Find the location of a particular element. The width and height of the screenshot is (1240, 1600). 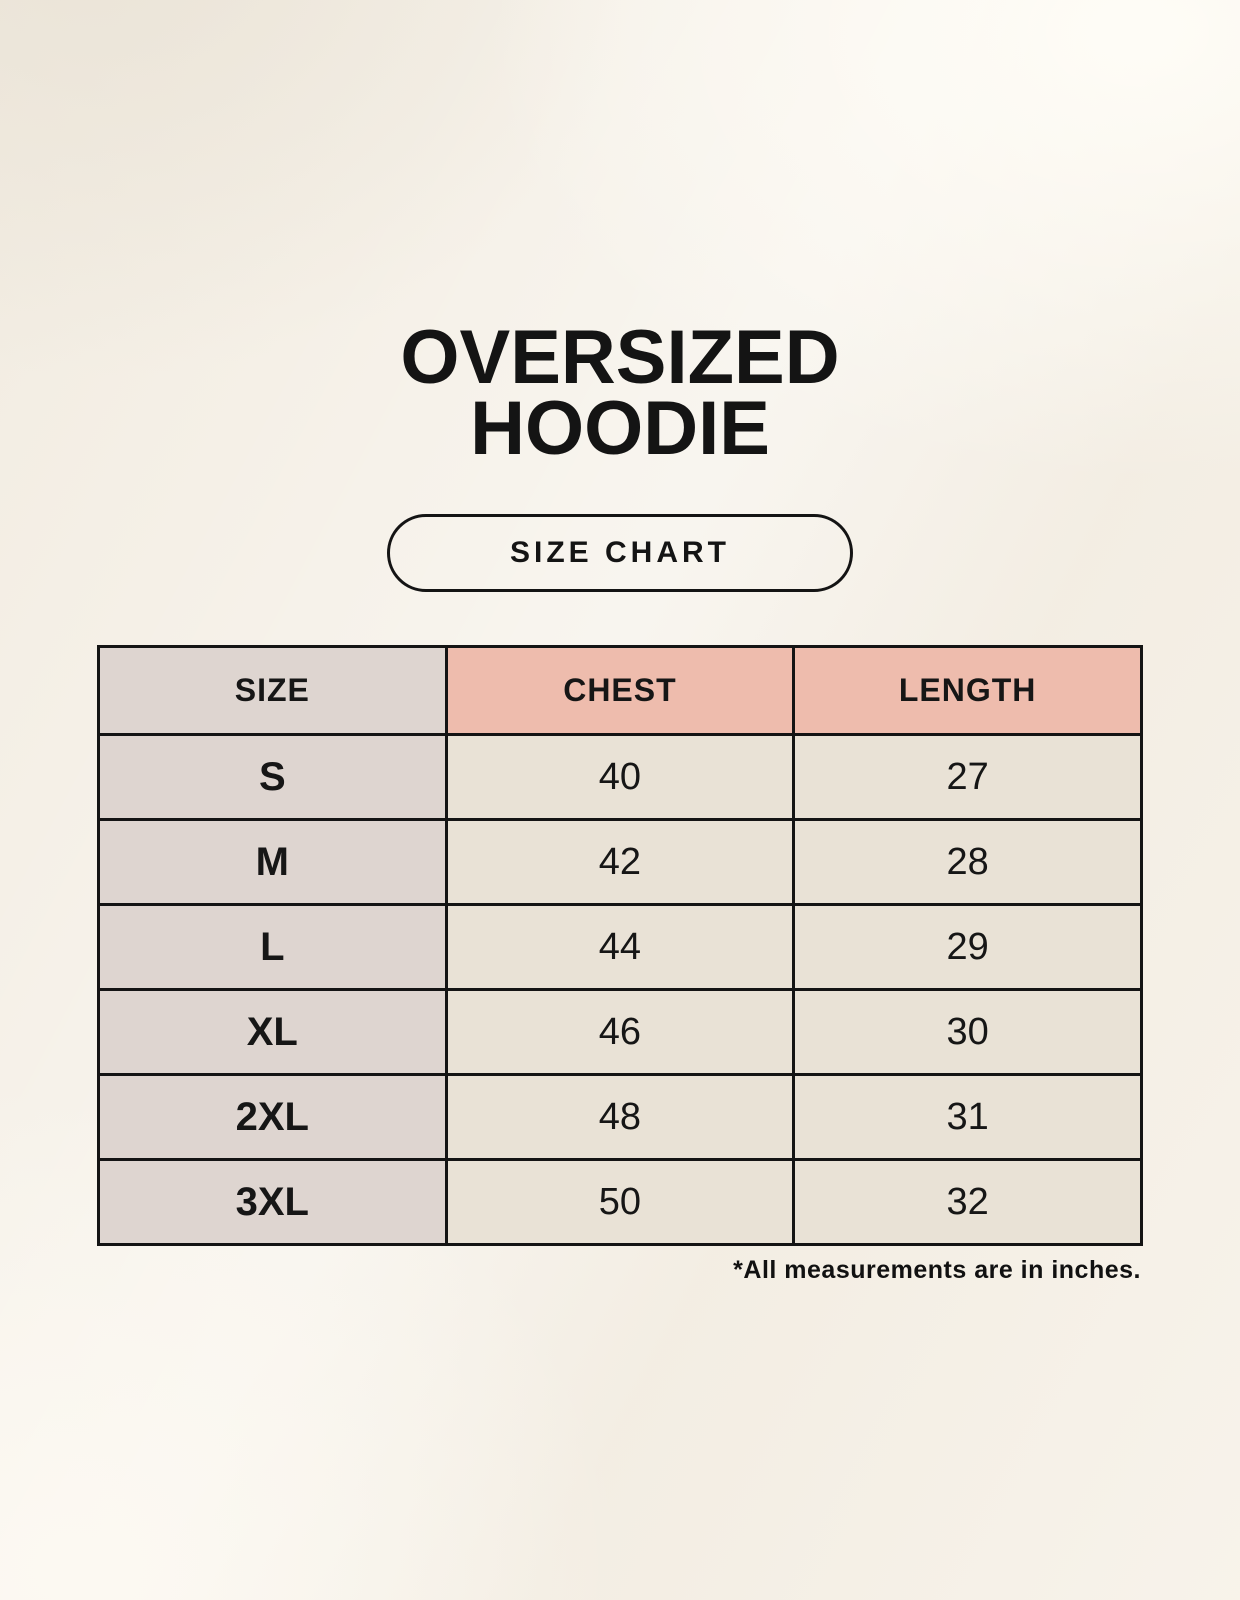

column-header-length: LENGTH is located at coordinates (967, 690).